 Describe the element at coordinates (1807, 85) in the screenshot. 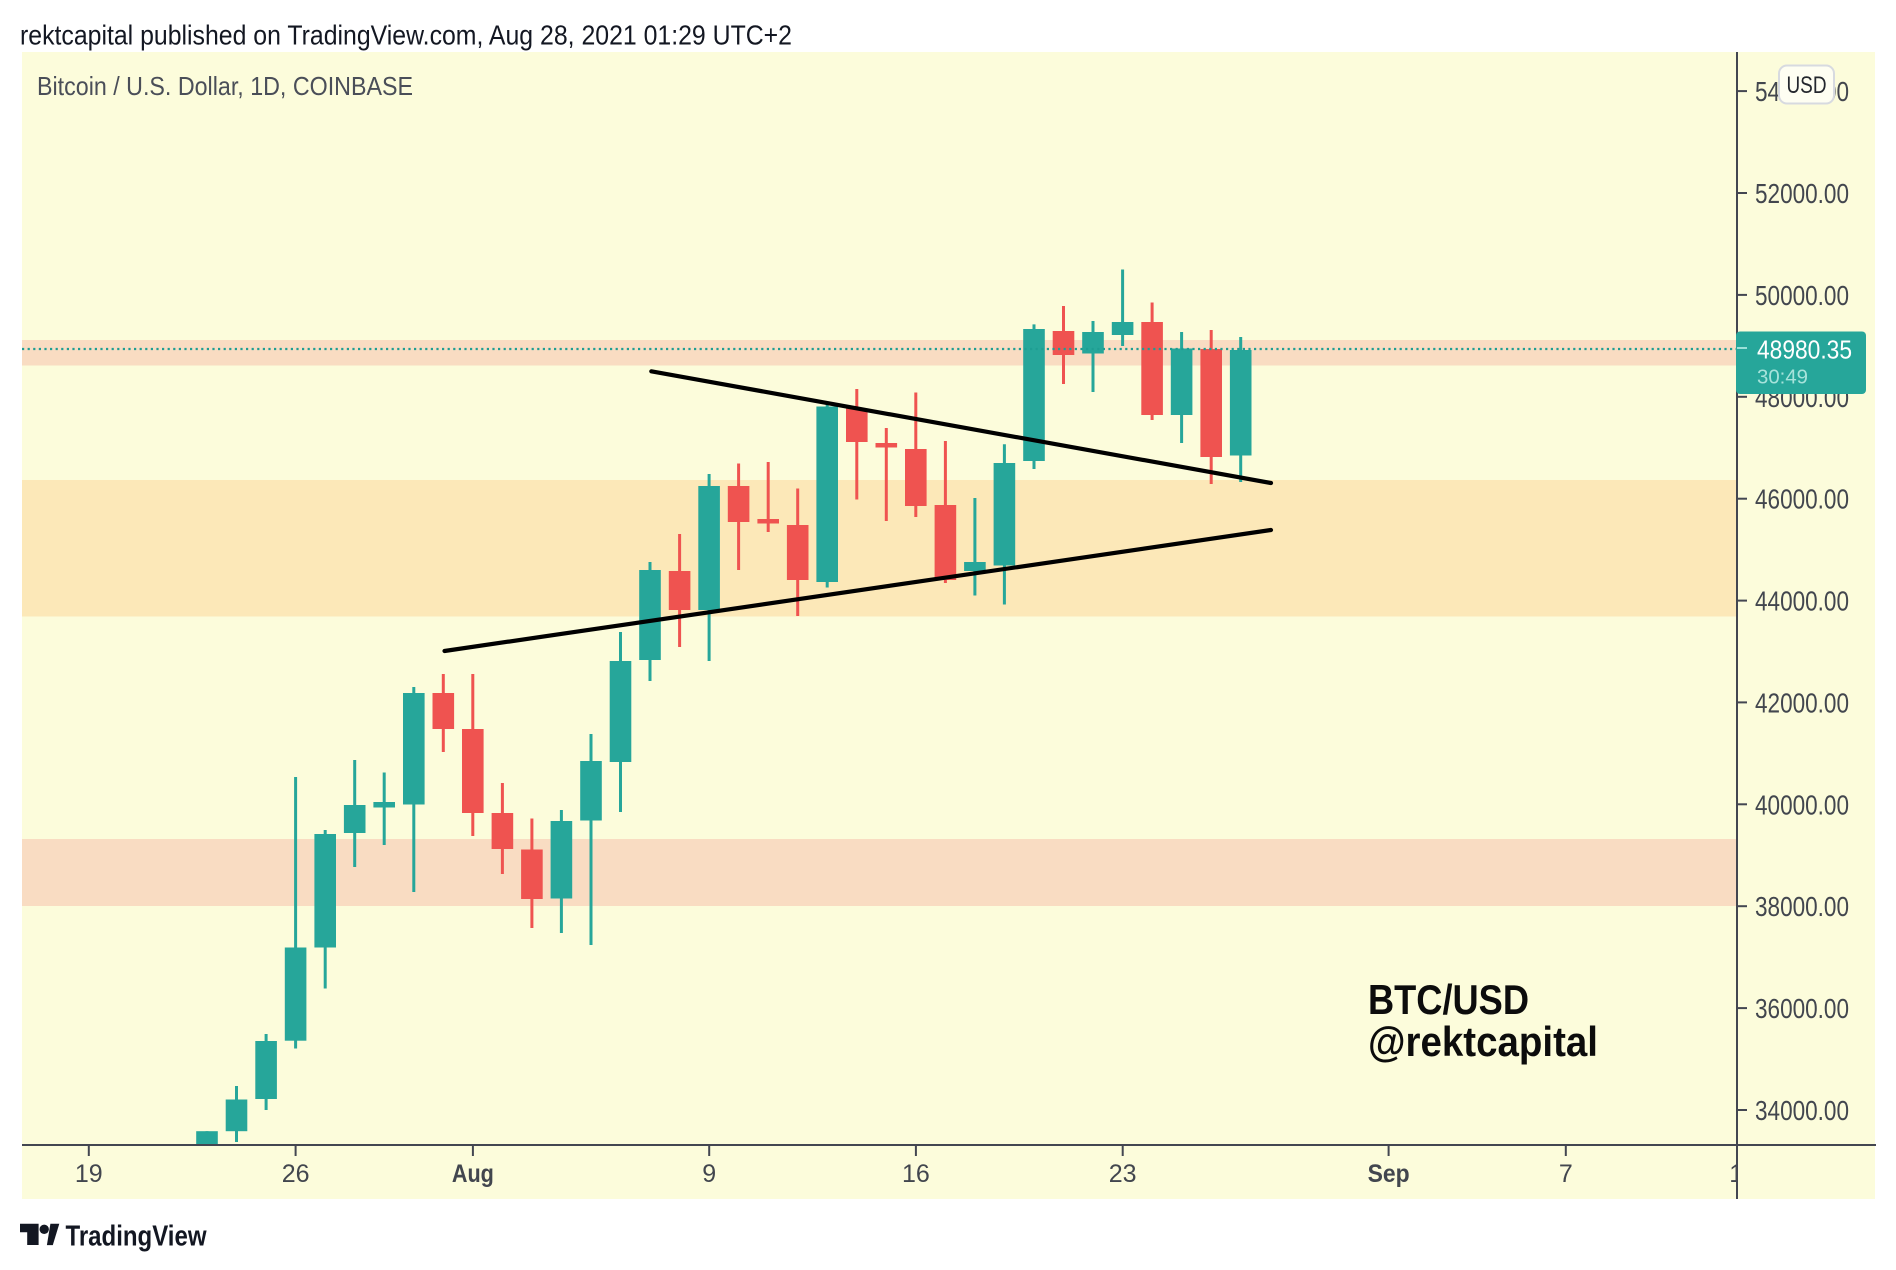

I see `svg-text: USD` at that location.